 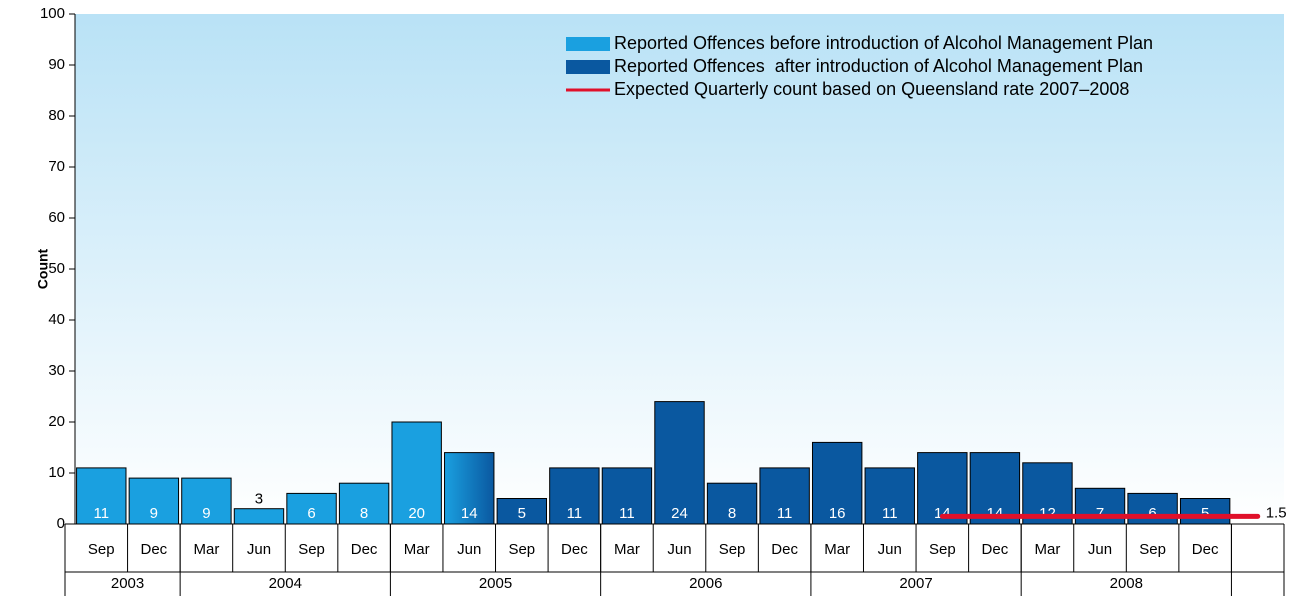 What do you see at coordinates (56, 472) in the screenshot?
I see `y-tick-label: 10` at bounding box center [56, 472].